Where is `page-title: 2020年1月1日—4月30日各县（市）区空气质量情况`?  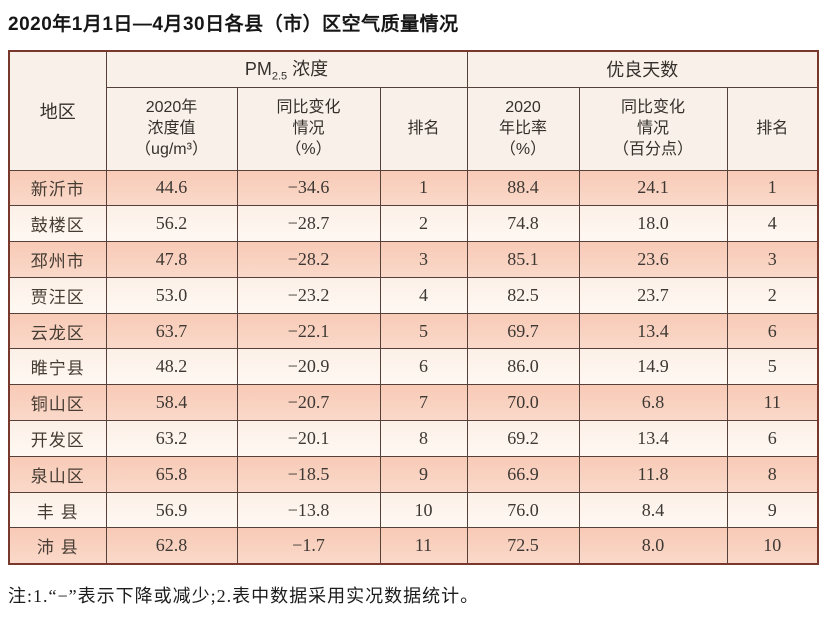 page-title: 2020年1月1日—4月30日各县（市）区空气质量情况 is located at coordinates (233, 24).